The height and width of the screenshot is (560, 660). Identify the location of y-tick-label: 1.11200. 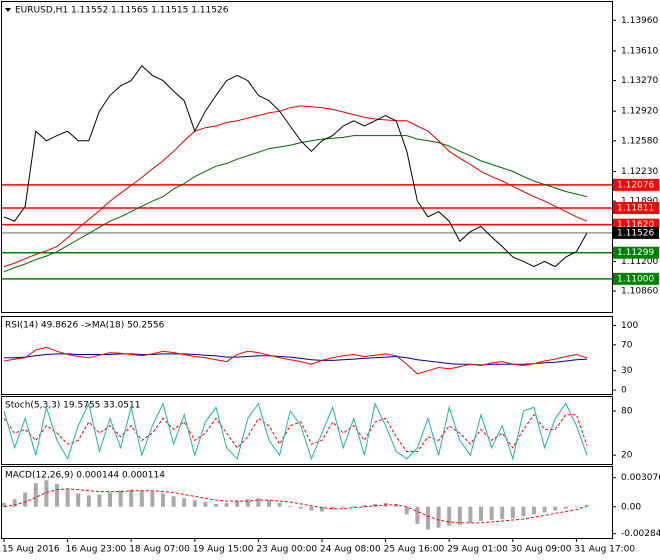
(639, 262).